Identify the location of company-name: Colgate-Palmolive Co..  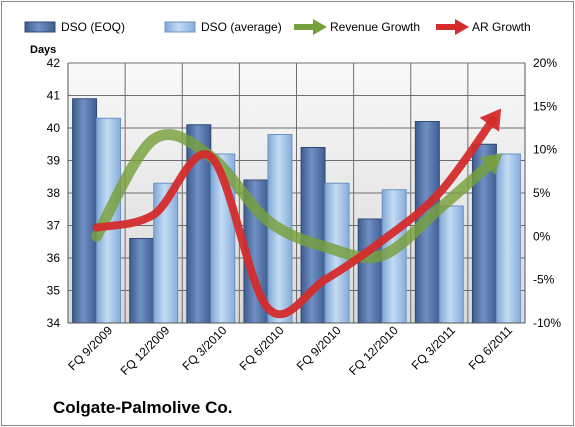
(142, 407).